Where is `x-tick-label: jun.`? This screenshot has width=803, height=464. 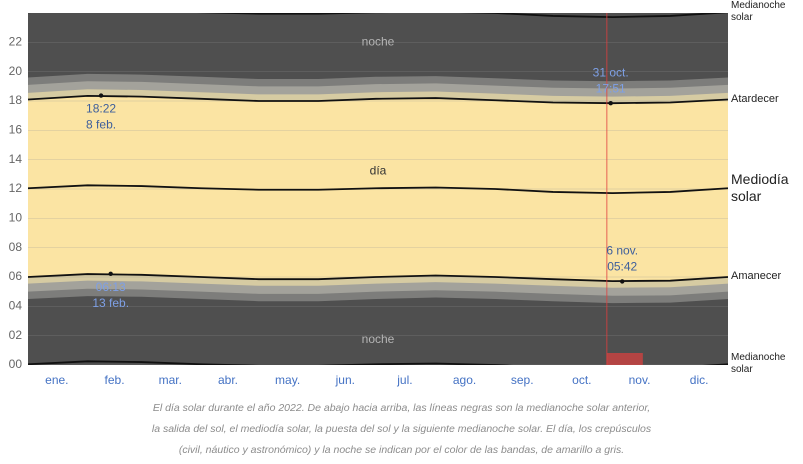
x-tick-label: jun. is located at coordinates (345, 380).